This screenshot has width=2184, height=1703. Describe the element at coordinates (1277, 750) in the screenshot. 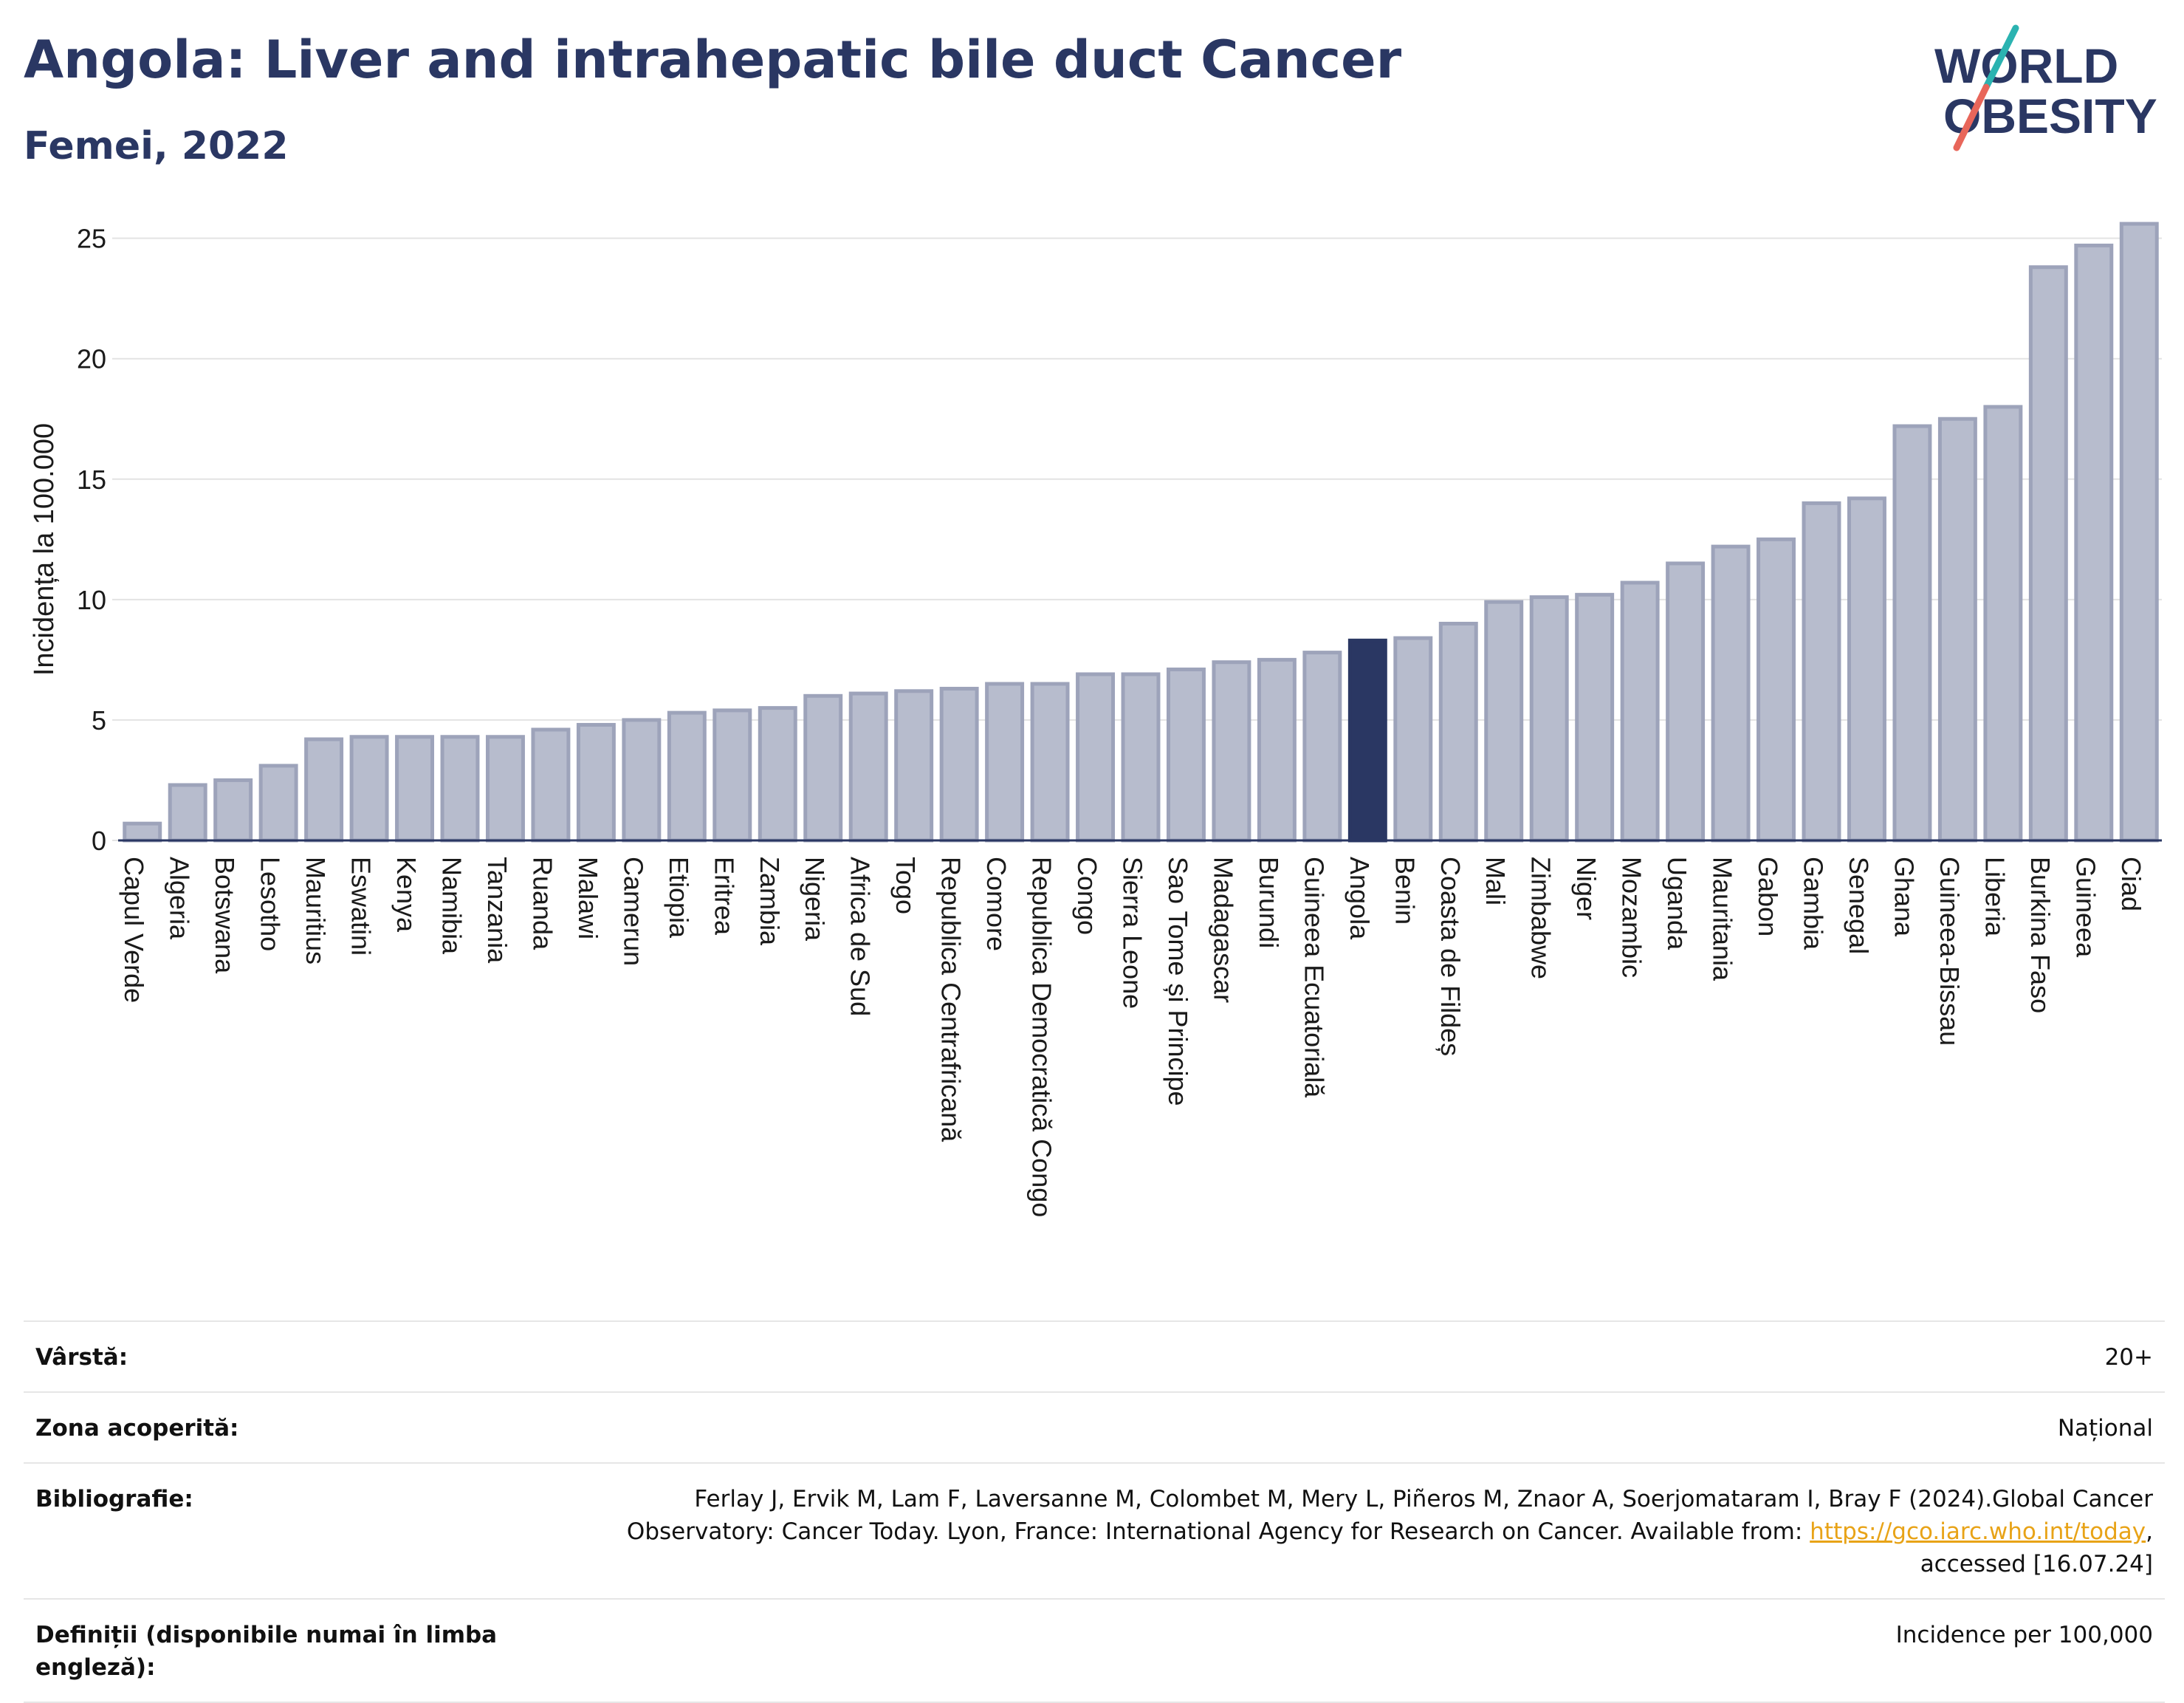

I see `bar-burundi` at that location.